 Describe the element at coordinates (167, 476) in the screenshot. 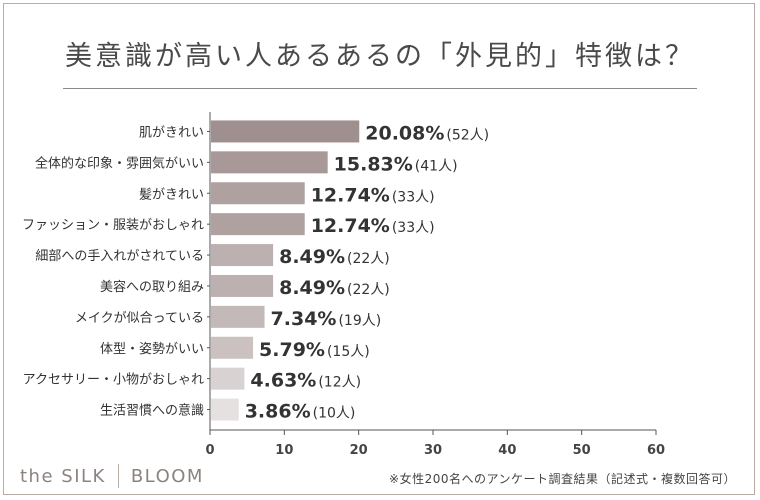

I see `brand-name-right: BLOOM` at that location.